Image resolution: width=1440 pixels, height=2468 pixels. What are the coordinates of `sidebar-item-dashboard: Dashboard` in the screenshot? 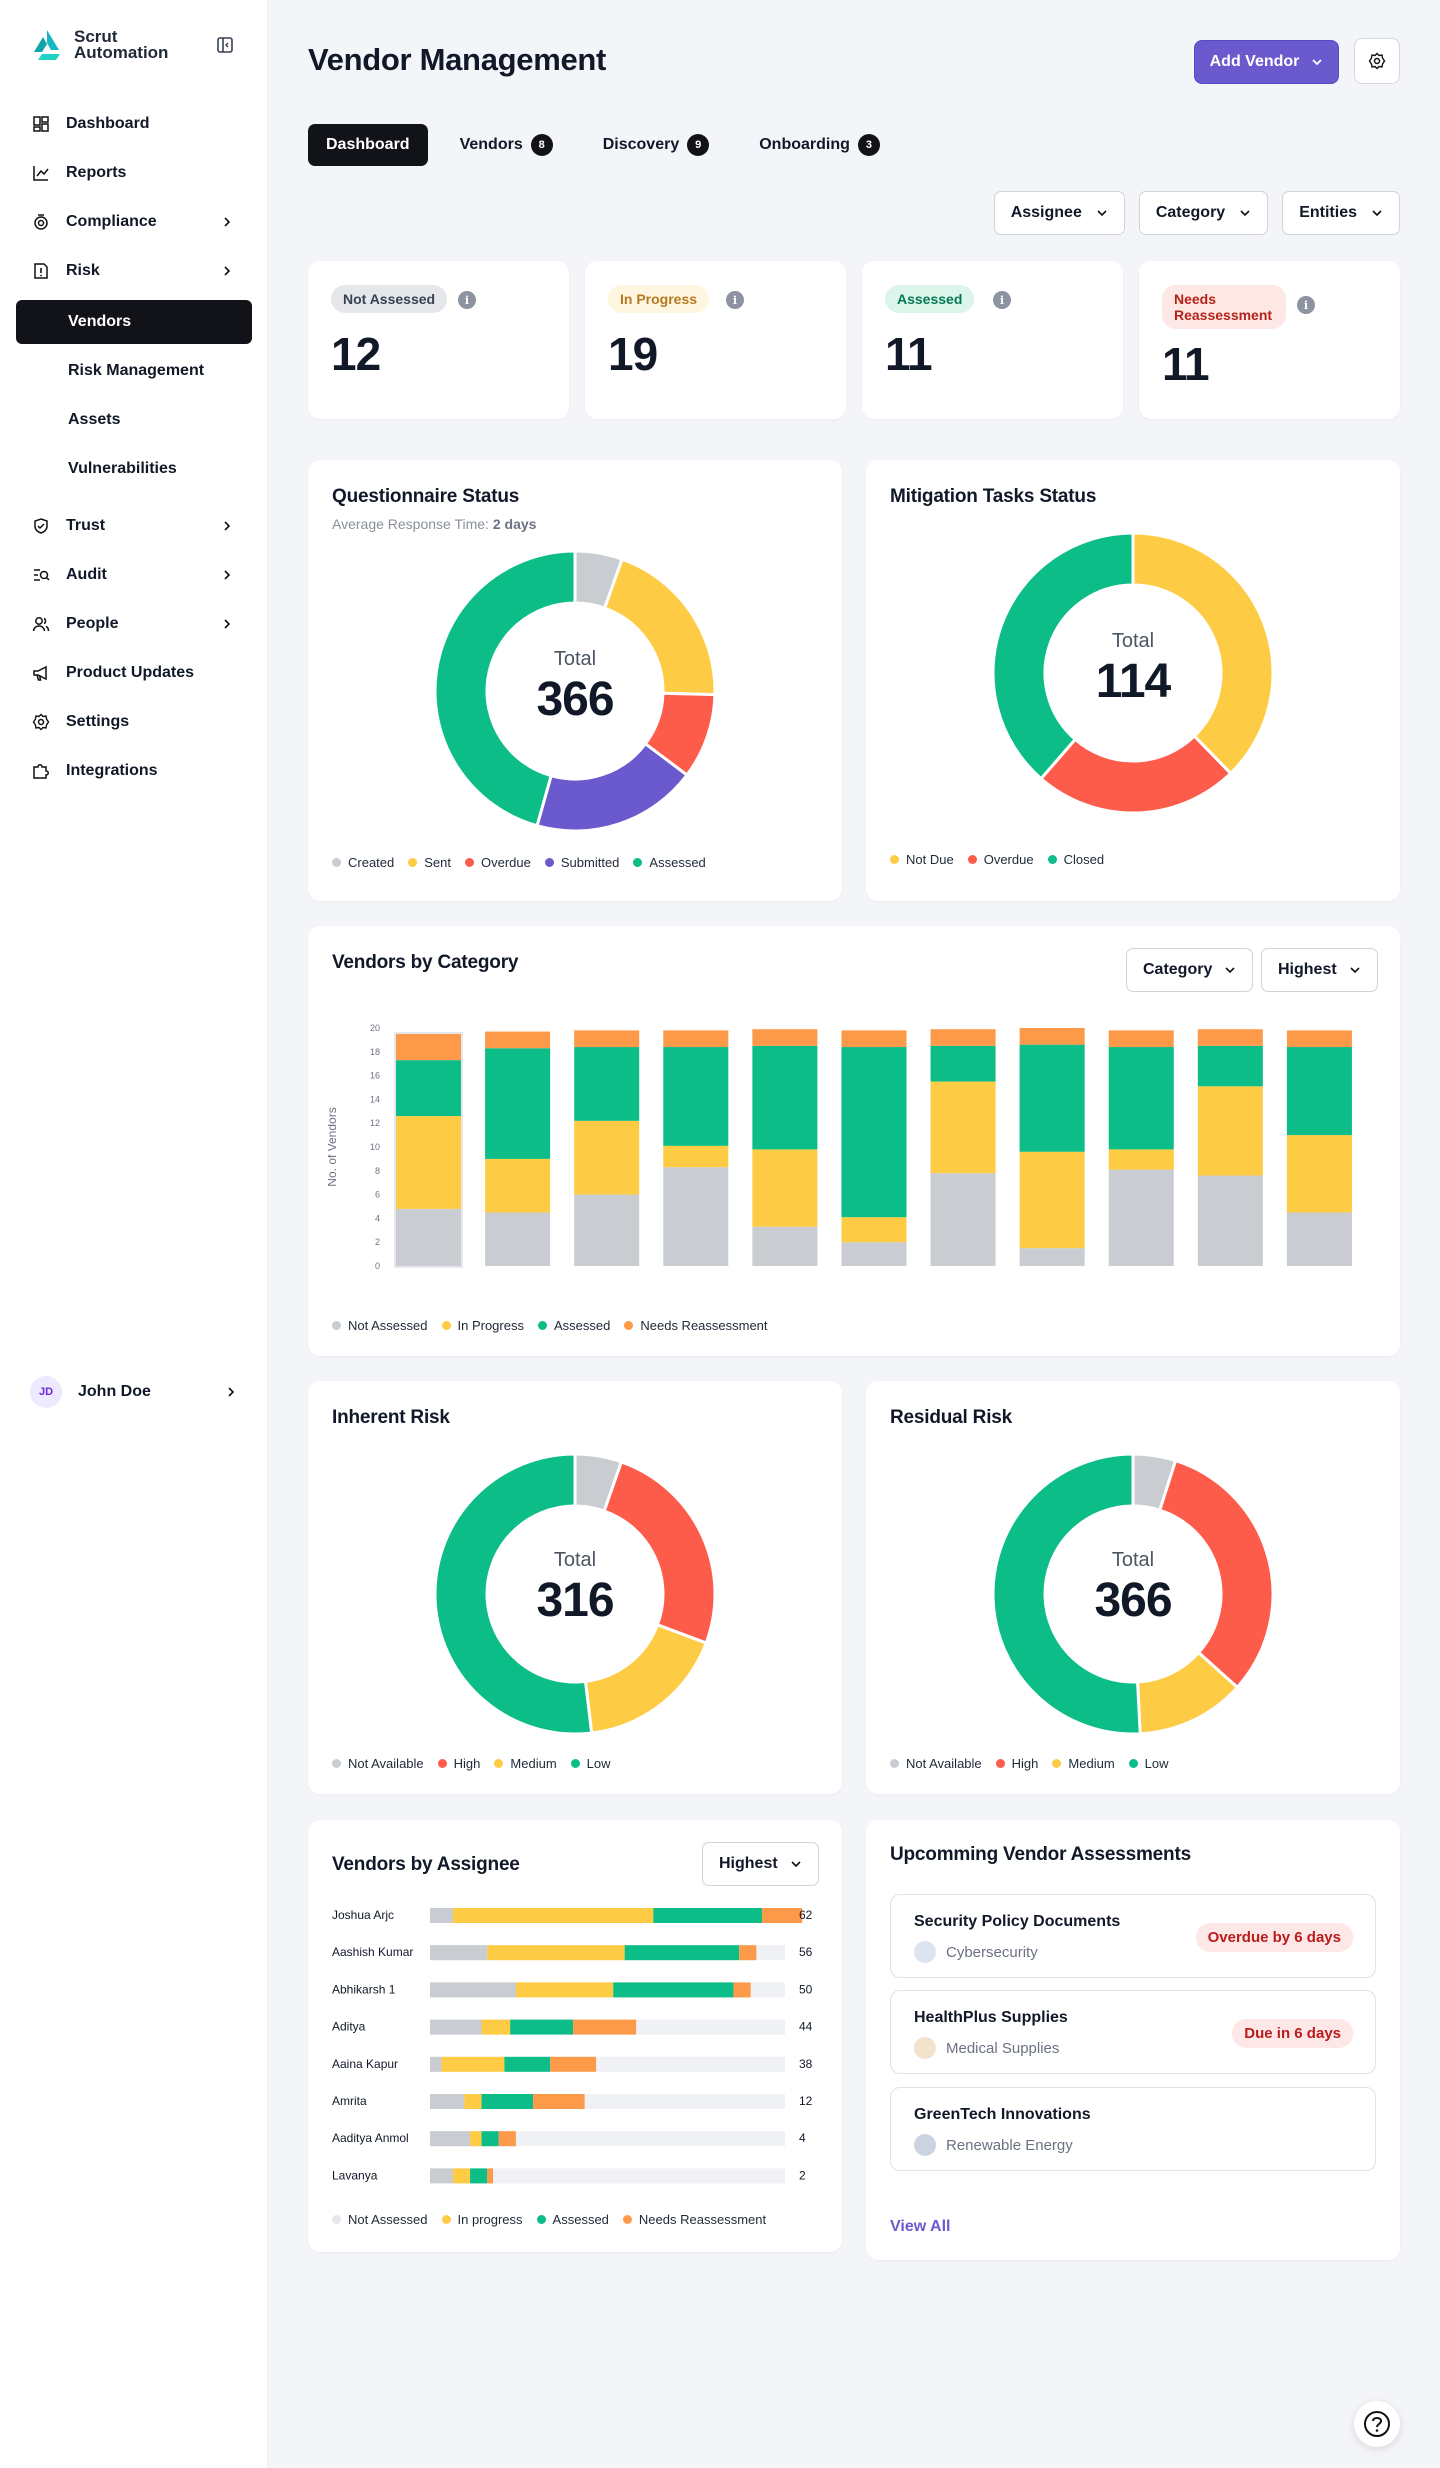 It's located at (134, 124).